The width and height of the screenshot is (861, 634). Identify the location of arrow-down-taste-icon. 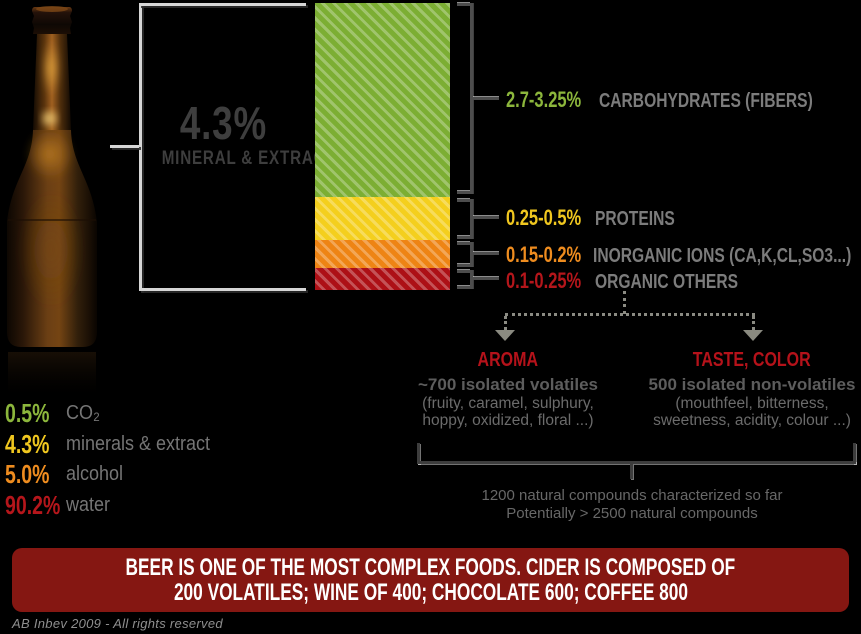
(753, 335).